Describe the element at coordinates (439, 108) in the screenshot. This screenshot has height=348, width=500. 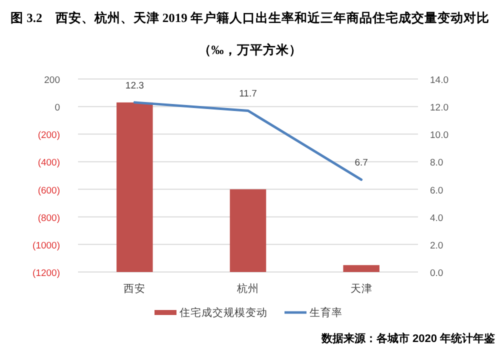
I see `y2-tick-label: 12.0` at that location.